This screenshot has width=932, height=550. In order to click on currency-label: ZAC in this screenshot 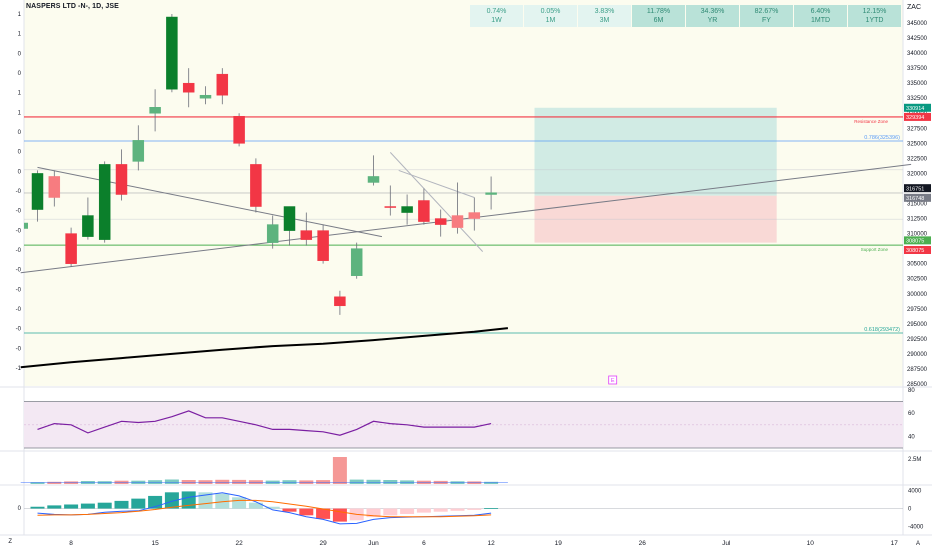, I will do `click(914, 7)`.